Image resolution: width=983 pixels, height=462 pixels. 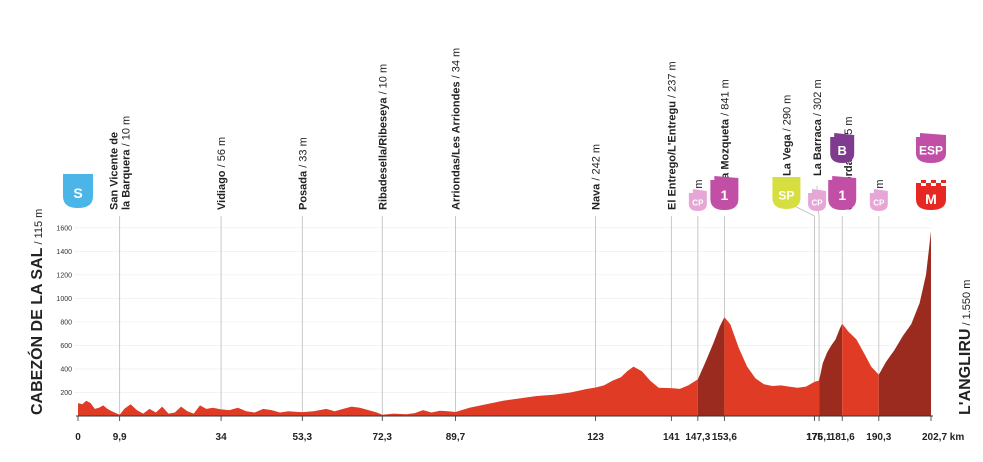 I want to click on place-name: Arriondas/Les Arriondes / 34 m, so click(x=456, y=129).